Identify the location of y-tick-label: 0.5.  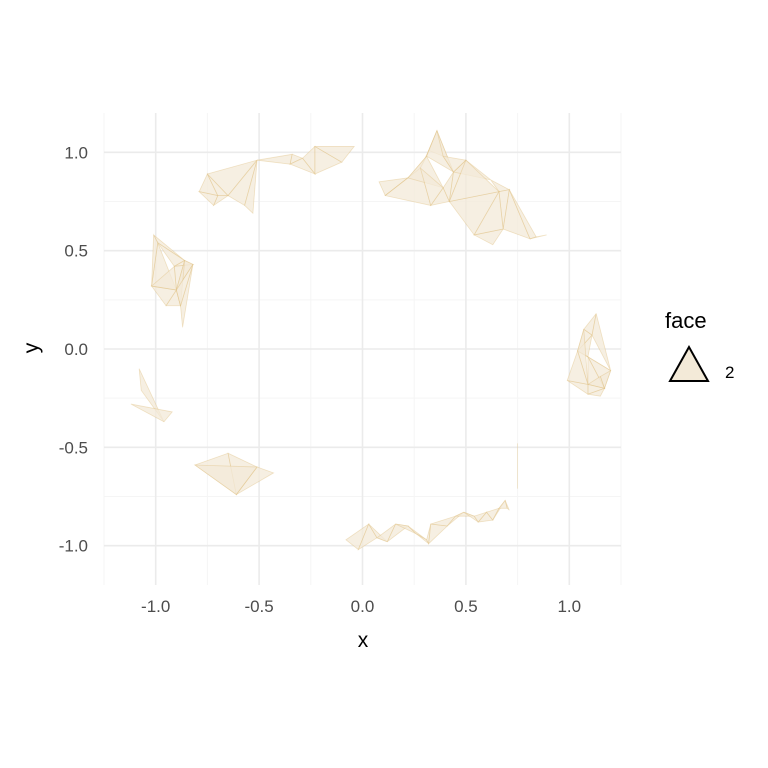
(76, 251).